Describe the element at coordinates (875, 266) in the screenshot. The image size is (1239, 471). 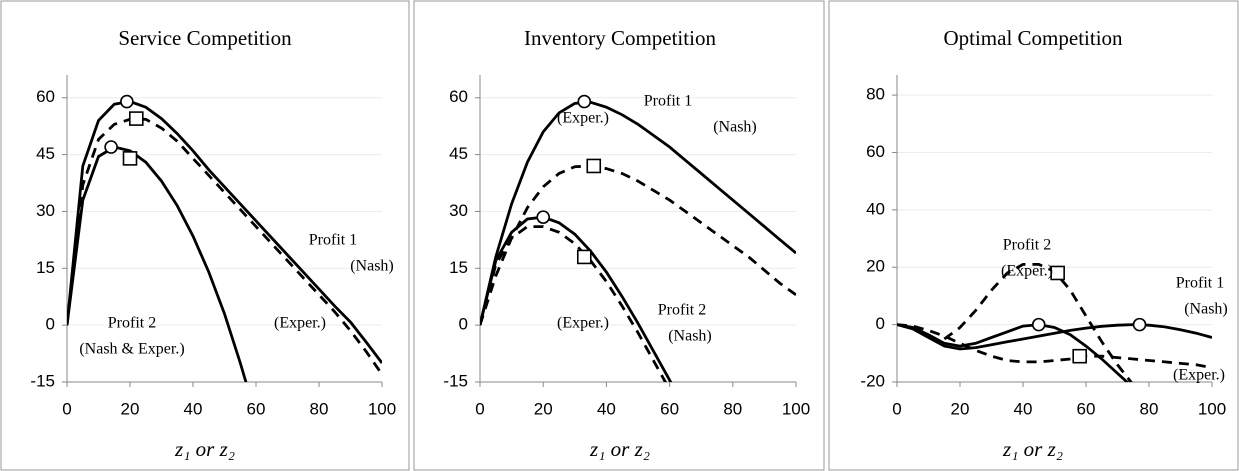
I see `y-tick-label: 20` at that location.